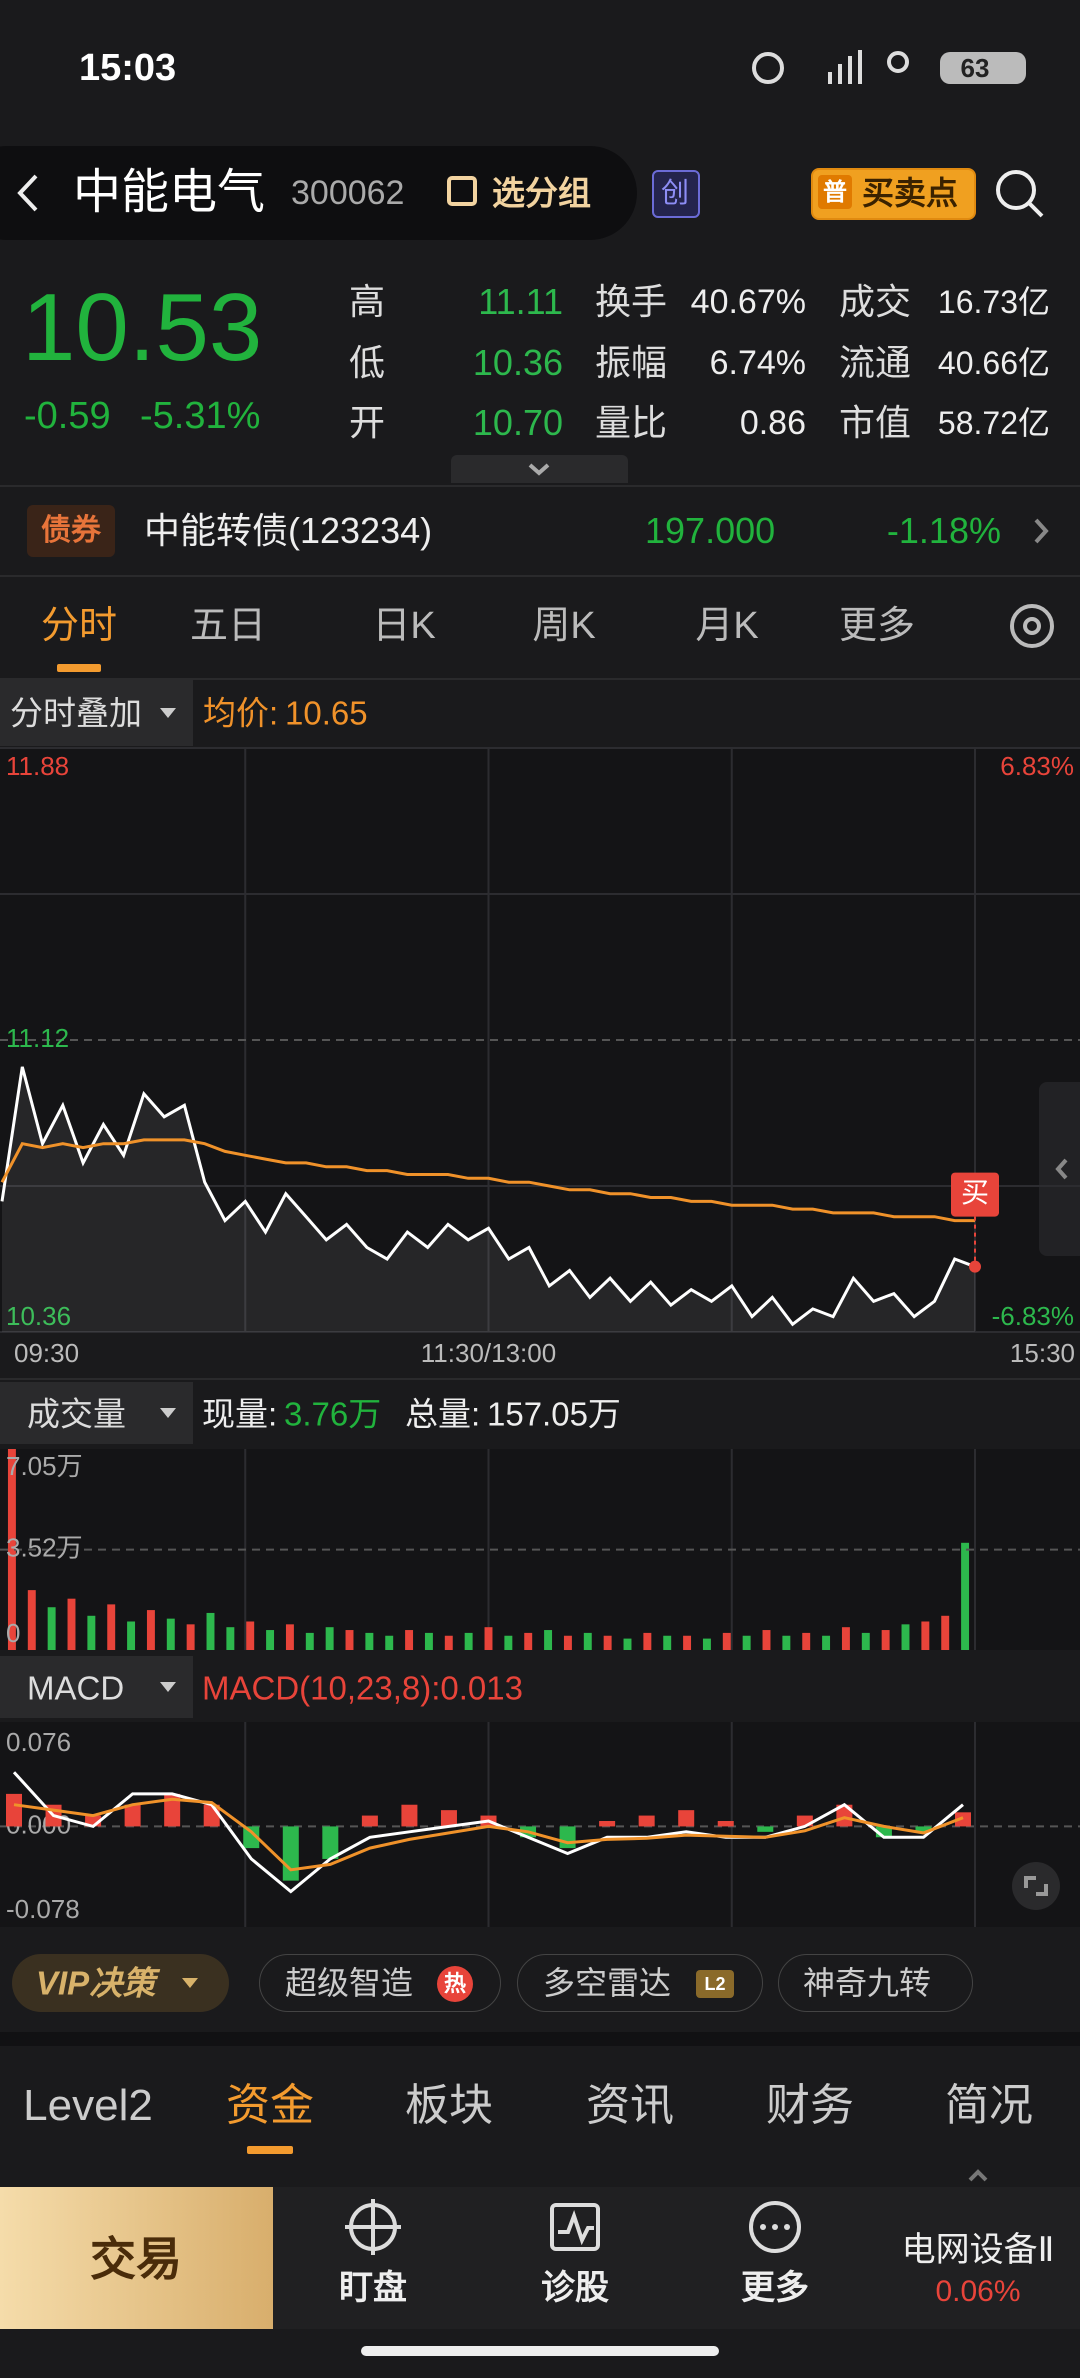 The image size is (1080, 2378). I want to click on diagnose-icon, so click(575, 2227).